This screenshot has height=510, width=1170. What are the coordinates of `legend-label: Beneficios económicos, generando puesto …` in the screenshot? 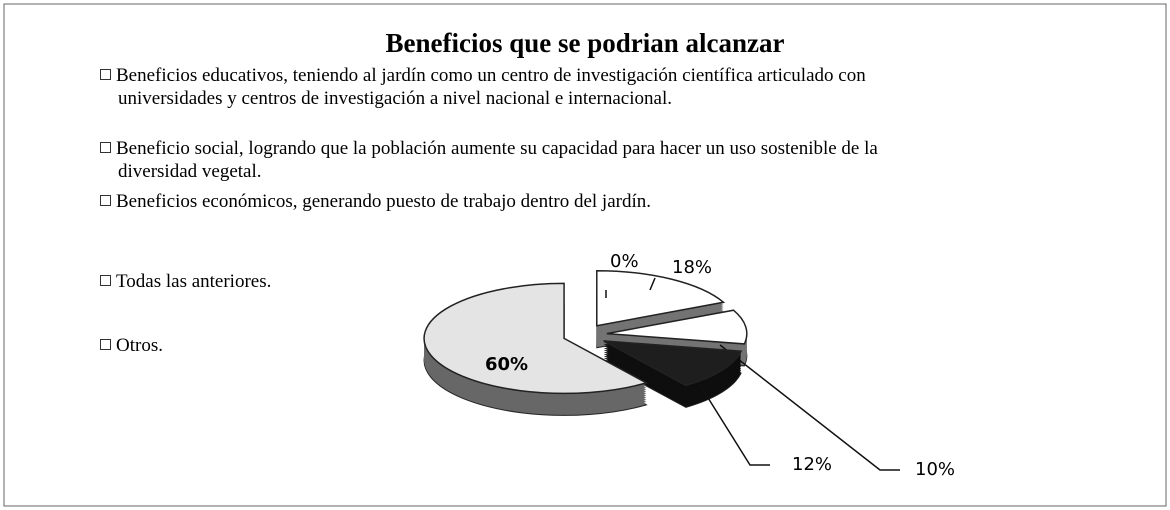 It's located at (383, 201).